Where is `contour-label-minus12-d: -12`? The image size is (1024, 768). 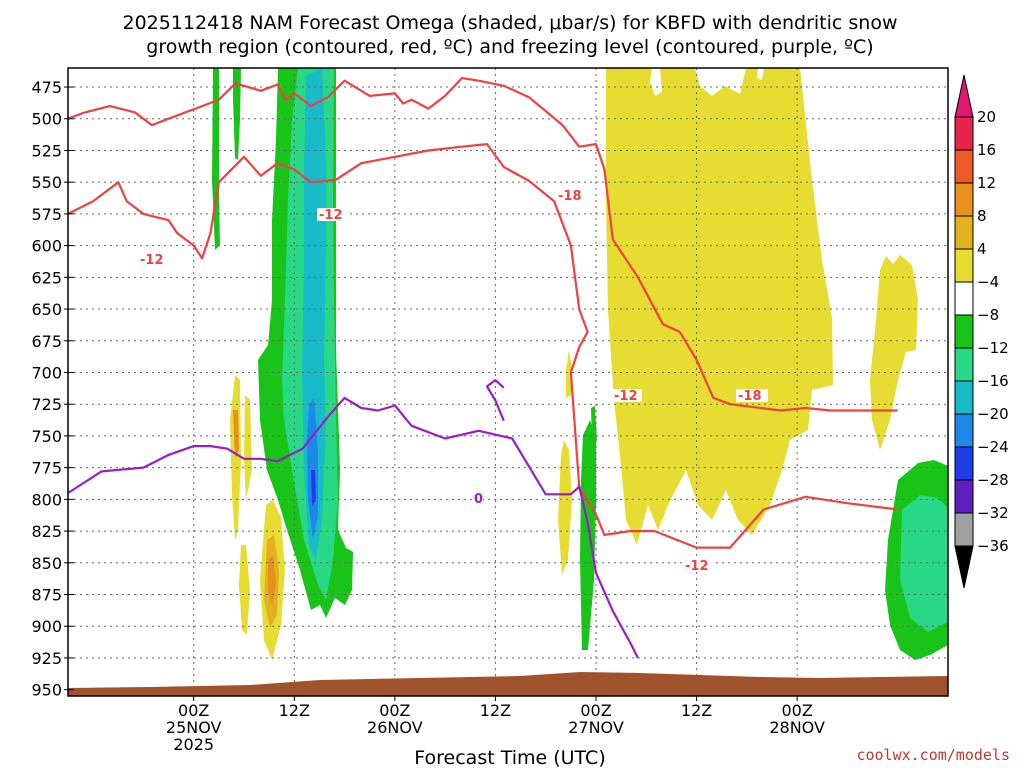
contour-label-minus12-d: -12 is located at coordinates (697, 566).